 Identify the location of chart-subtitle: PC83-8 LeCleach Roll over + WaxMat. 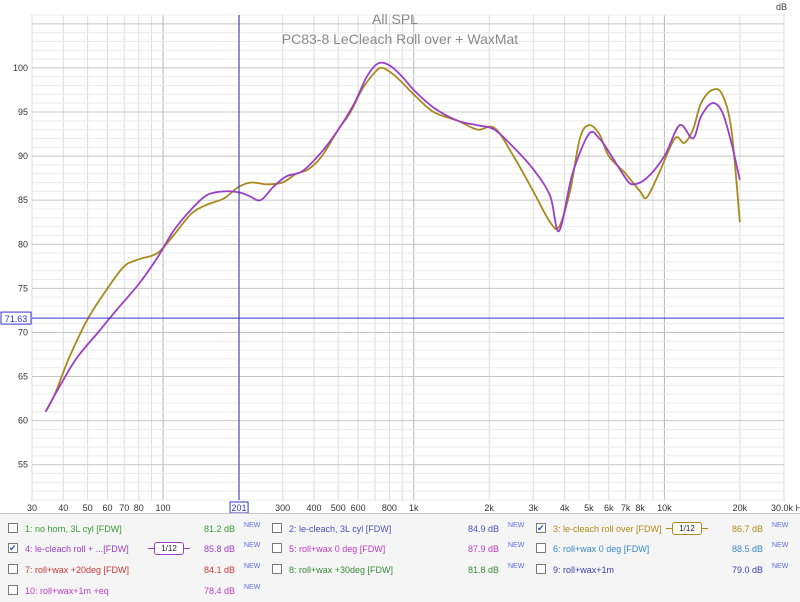
(400, 39).